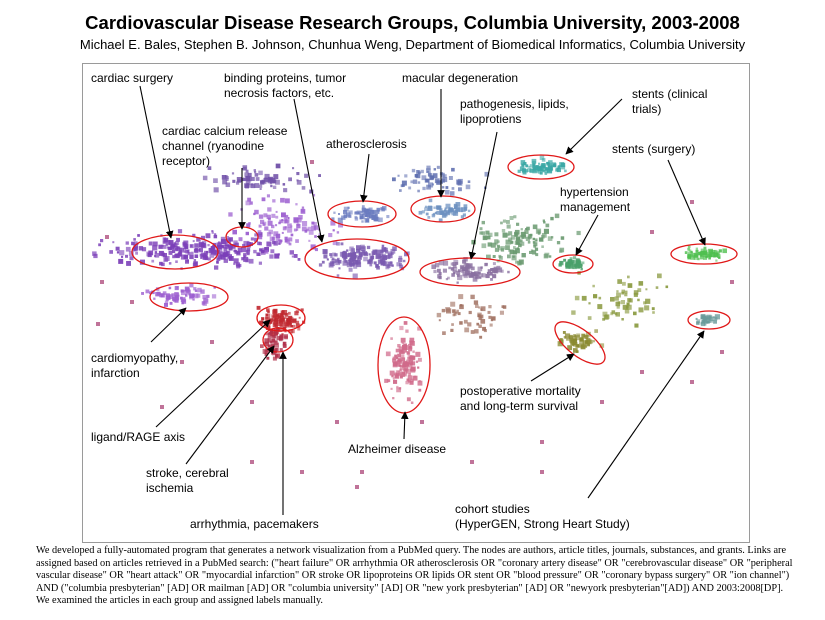 This screenshot has width=825, height=620. What do you see at coordinates (594, 126) in the screenshot?
I see `arrow-stents-clinical` at bounding box center [594, 126].